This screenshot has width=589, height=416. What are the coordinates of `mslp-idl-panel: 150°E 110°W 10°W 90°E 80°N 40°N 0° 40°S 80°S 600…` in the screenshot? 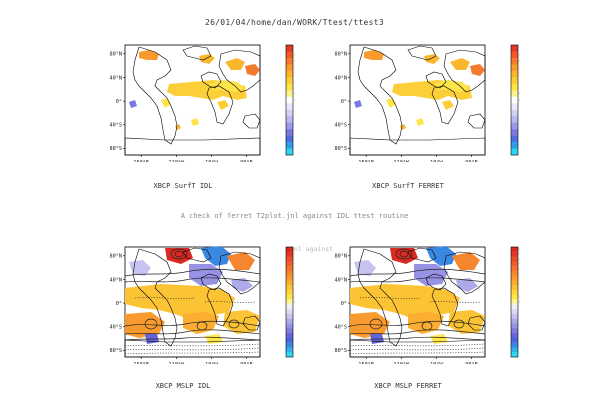 It's located at (203, 305).